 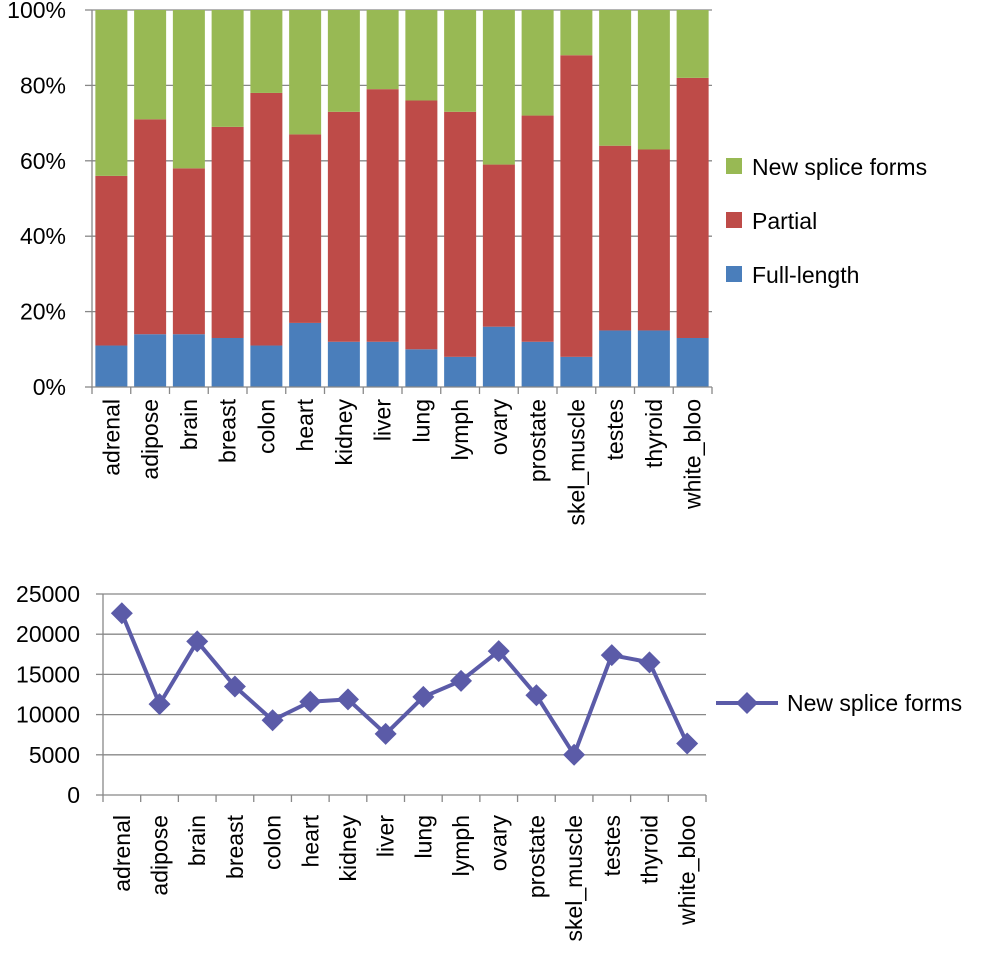 I want to click on legend-swatch-full-length, so click(x=734, y=274).